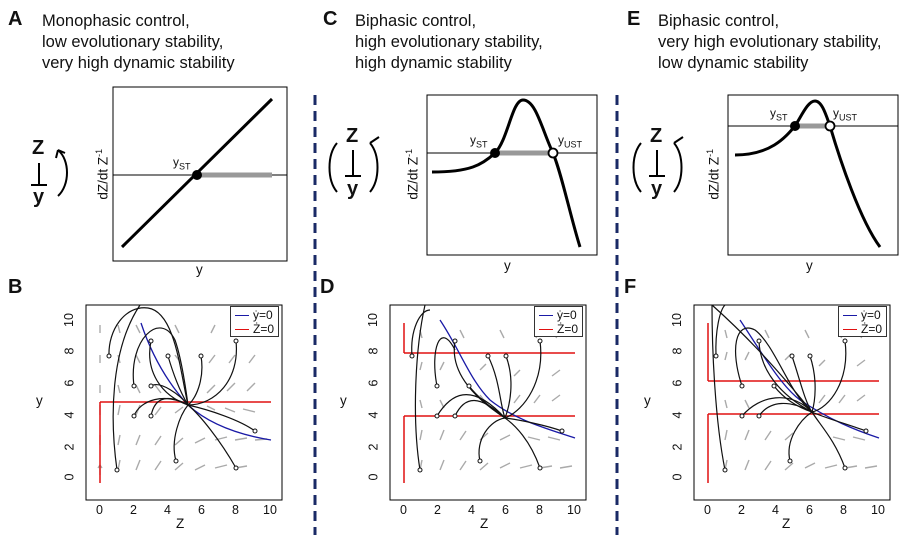 Image resolution: width=912 pixels, height=535 pixels. I want to click on plot-a-xlabel: y, so click(199, 269).